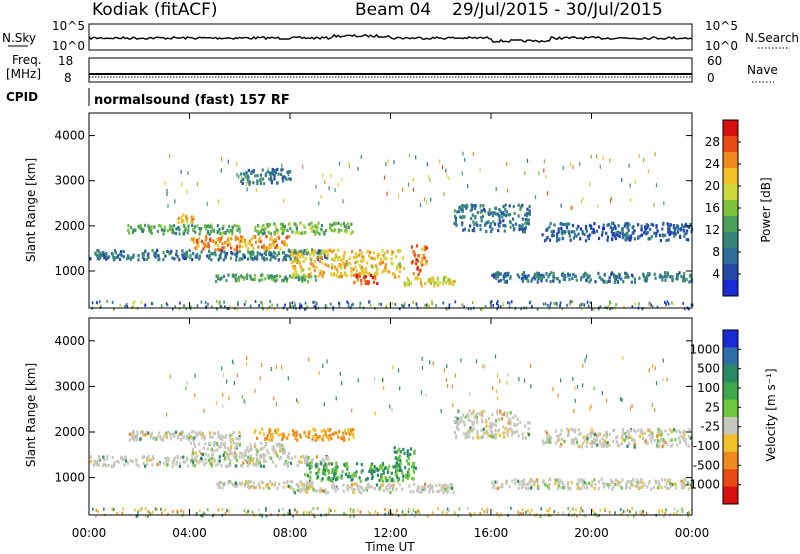 The image size is (800, 554). What do you see at coordinates (31, 415) in the screenshot?
I see `velocity-ylabel: Slant Range [km]` at bounding box center [31, 415].